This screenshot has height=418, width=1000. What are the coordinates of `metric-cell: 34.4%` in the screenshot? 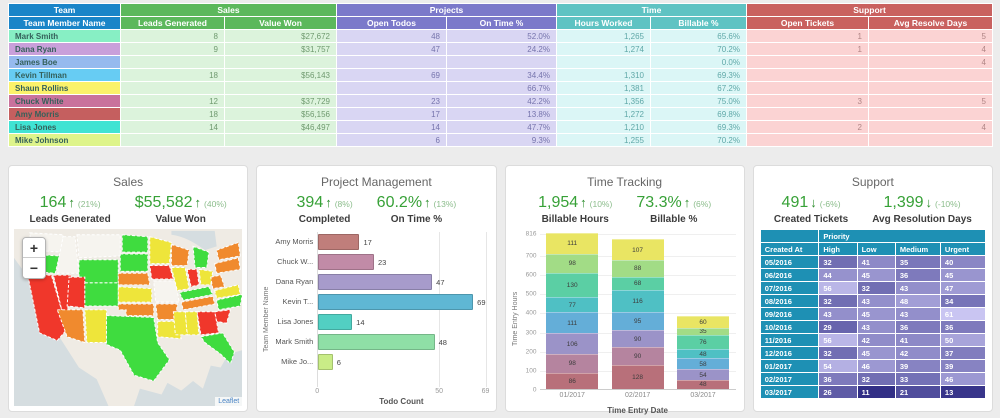 It's located at (501, 75).